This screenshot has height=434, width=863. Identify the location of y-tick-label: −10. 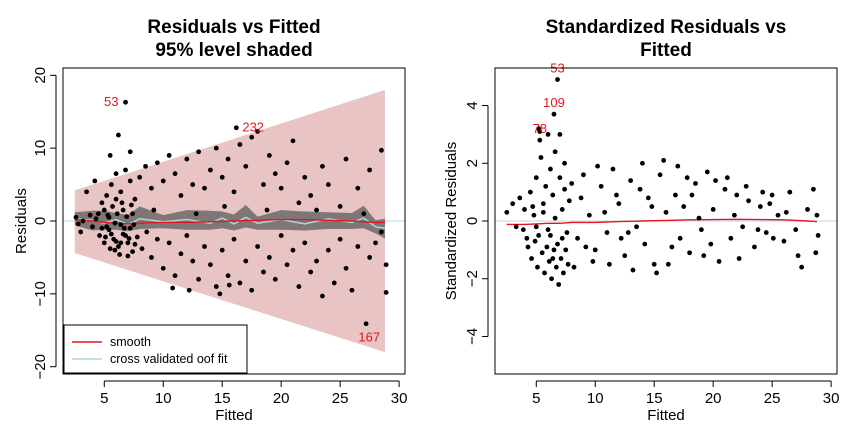
(40, 293).